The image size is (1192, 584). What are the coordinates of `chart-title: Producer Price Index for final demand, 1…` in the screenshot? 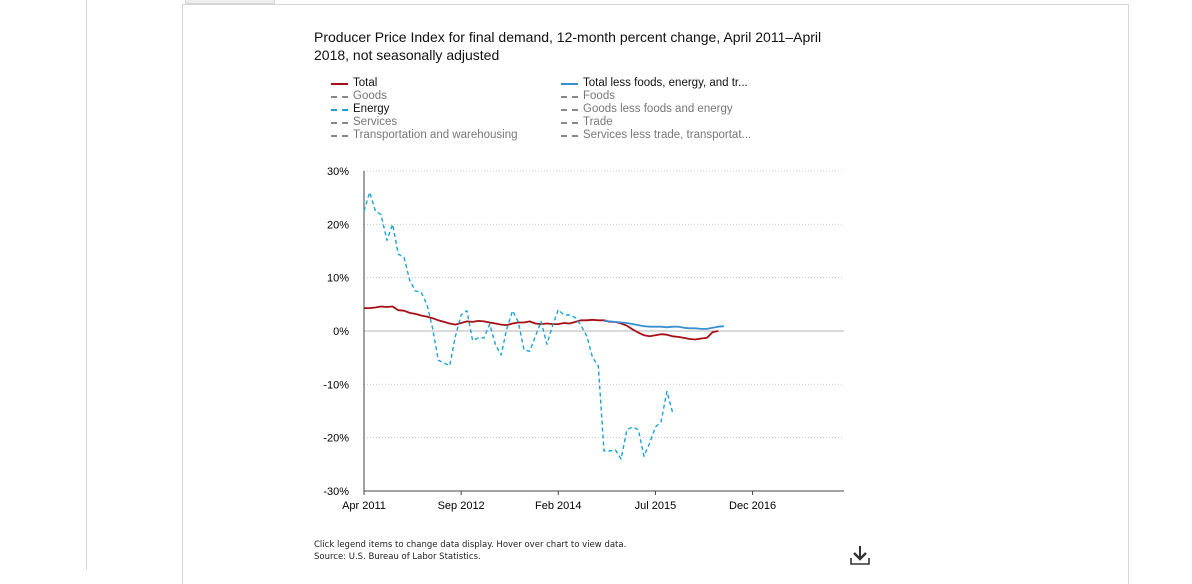 It's located at (568, 46).